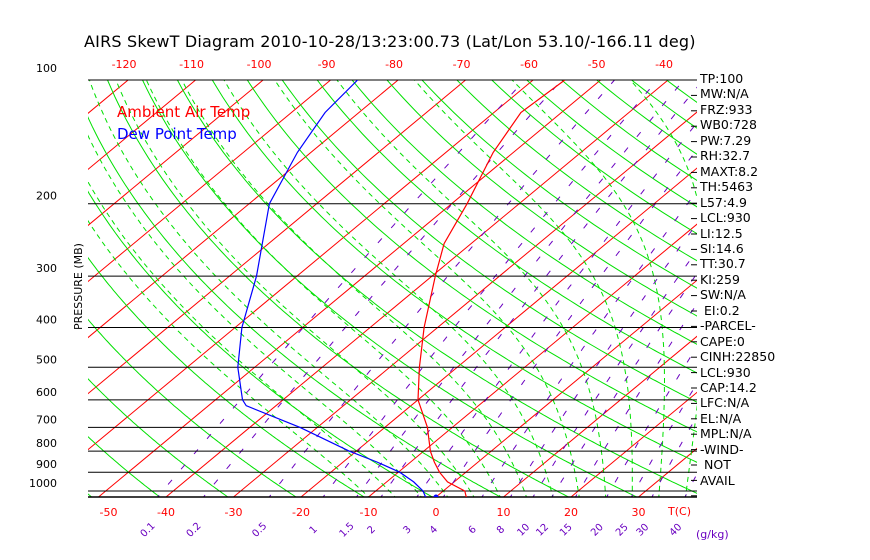 Image resolution: width=870 pixels, height=560 pixels. I want to click on mixing-ratio-tick-label: 1.5, so click(347, 530).